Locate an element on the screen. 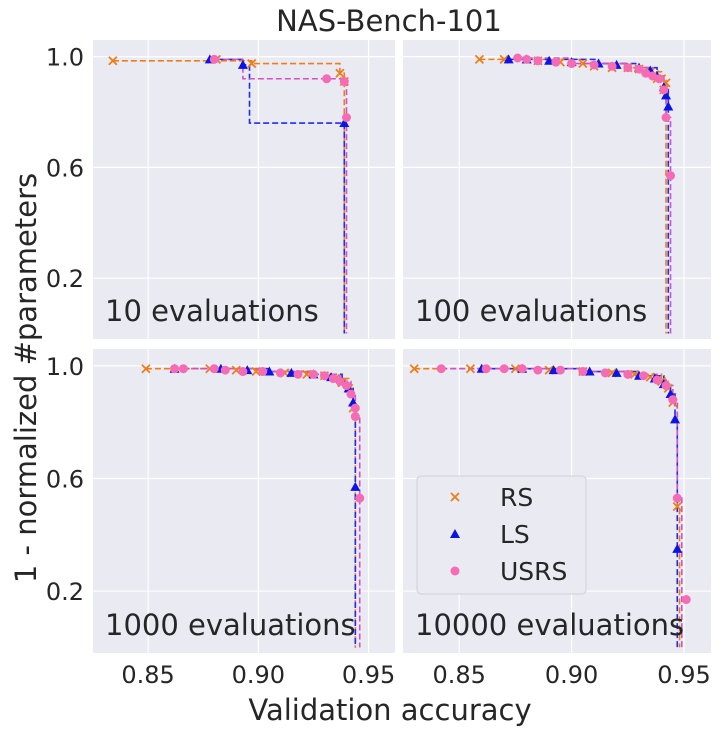 Image resolution: width=721 pixels, height=733 pixels. figure-title: NAS-Bench-101 is located at coordinates (389, 21).